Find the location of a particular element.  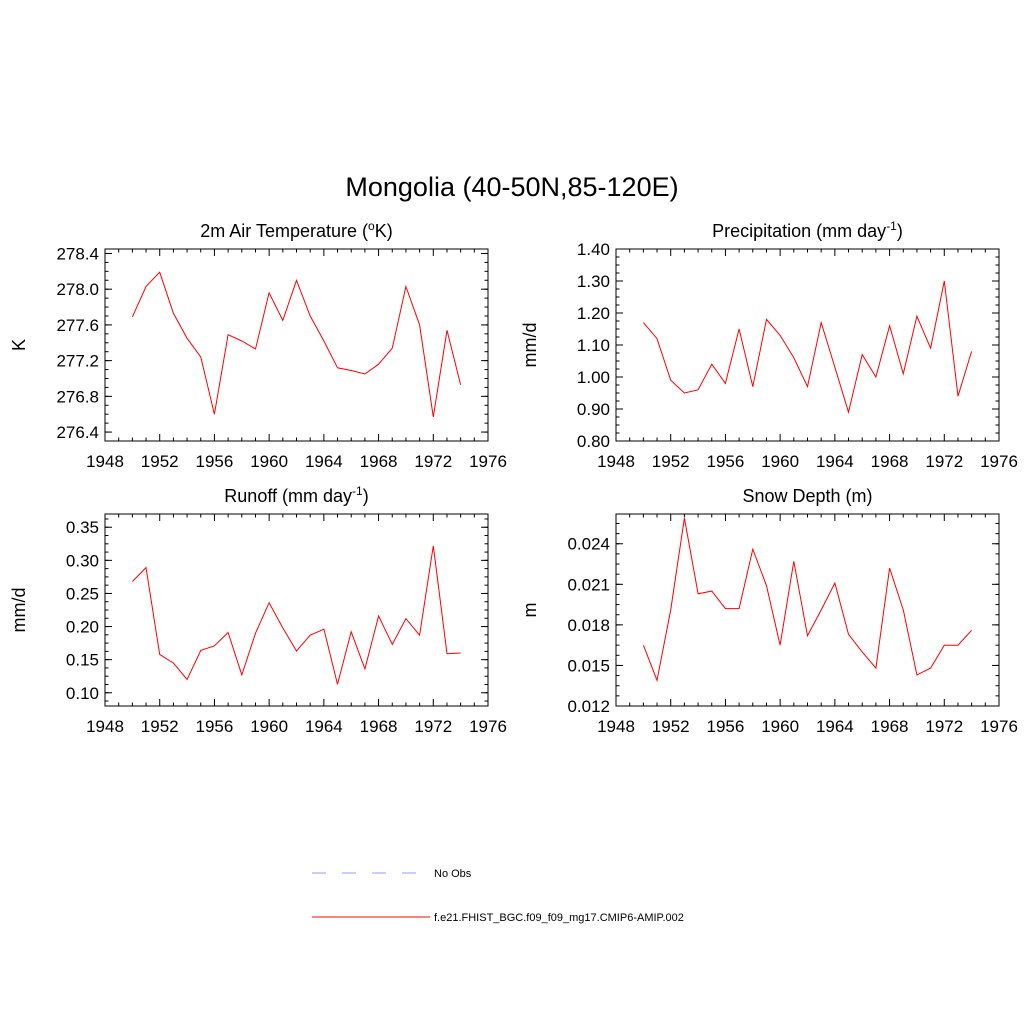

y-tick-label: 0.20 is located at coordinates (82, 627).